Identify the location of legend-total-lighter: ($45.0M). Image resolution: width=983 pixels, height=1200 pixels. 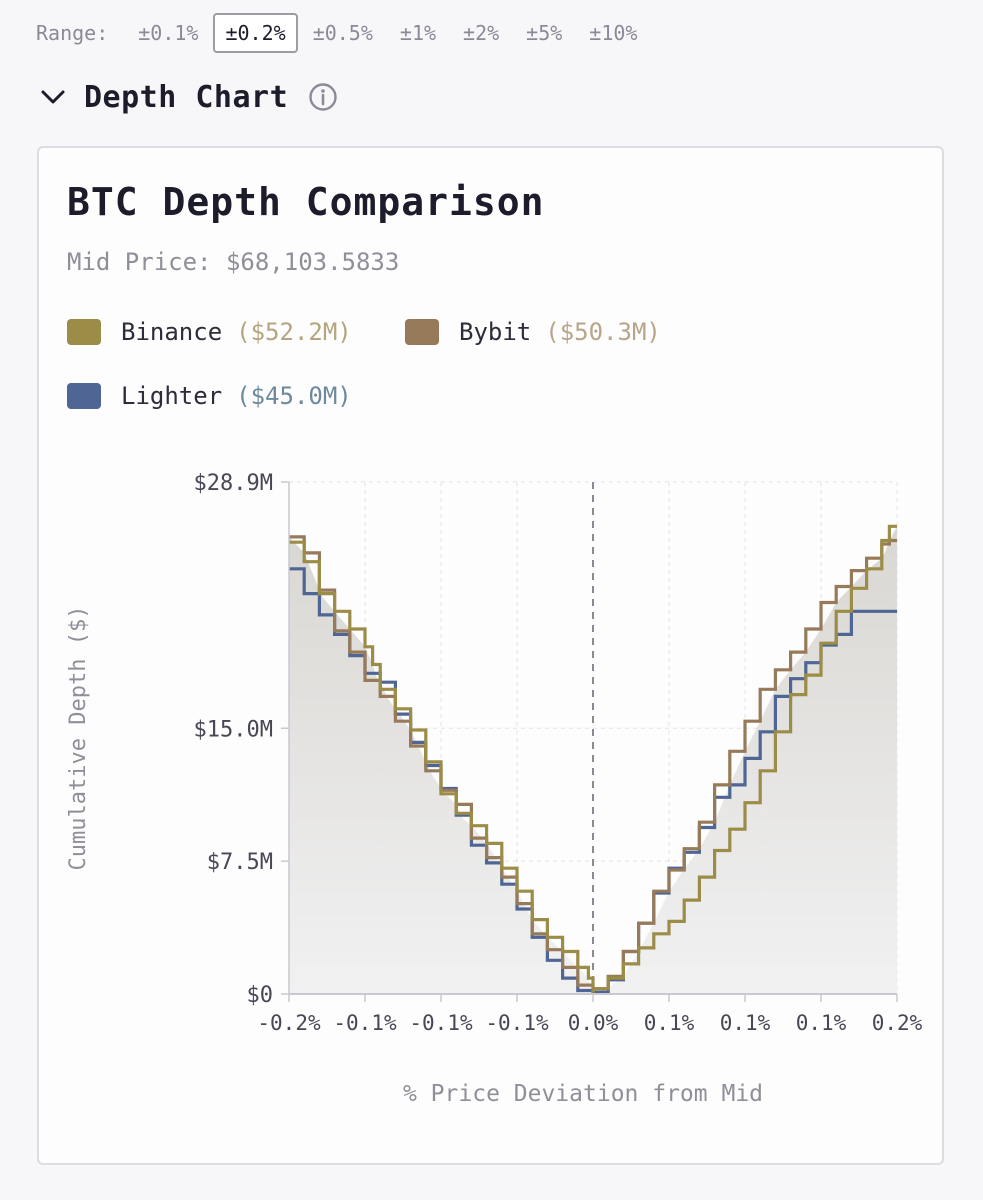
(294, 396).